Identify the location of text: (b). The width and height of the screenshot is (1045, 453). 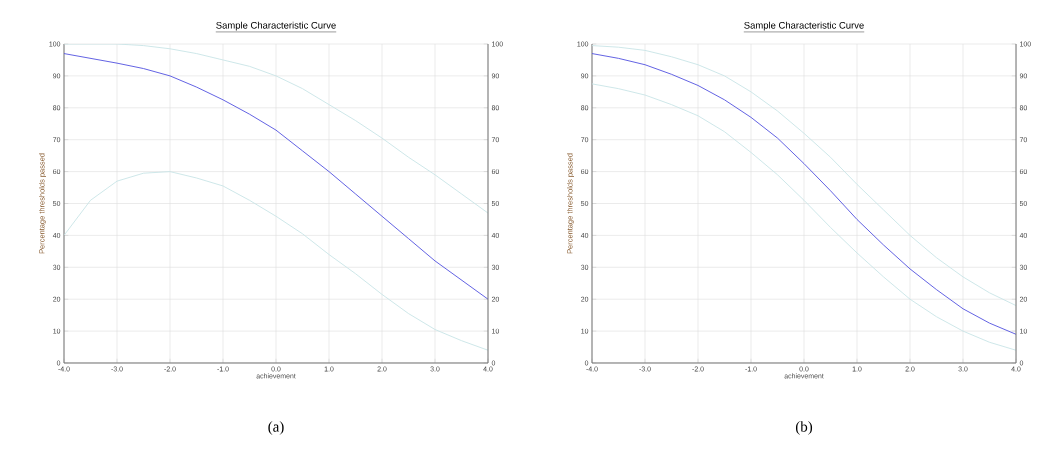
(804, 428).